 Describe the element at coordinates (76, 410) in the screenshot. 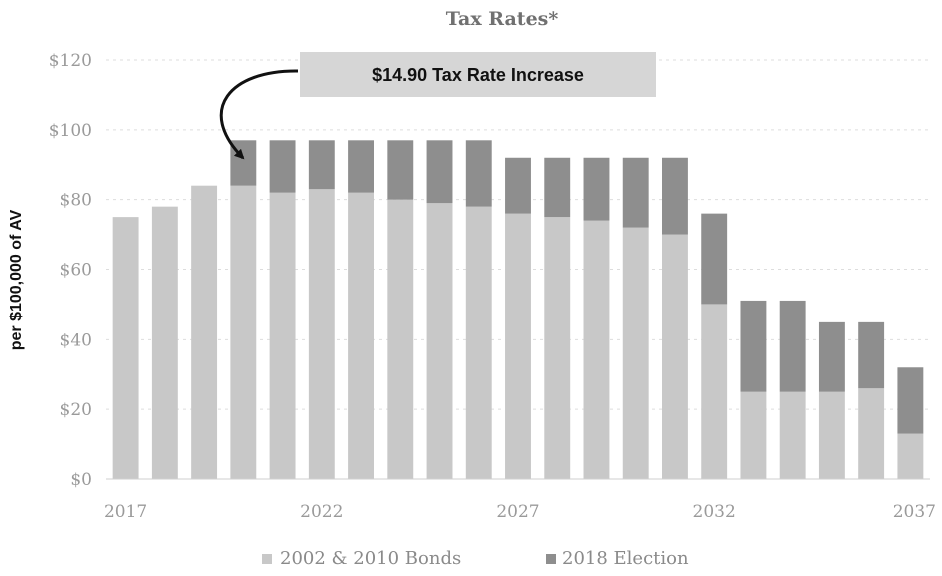

I see `y-tick-label: $20` at that location.